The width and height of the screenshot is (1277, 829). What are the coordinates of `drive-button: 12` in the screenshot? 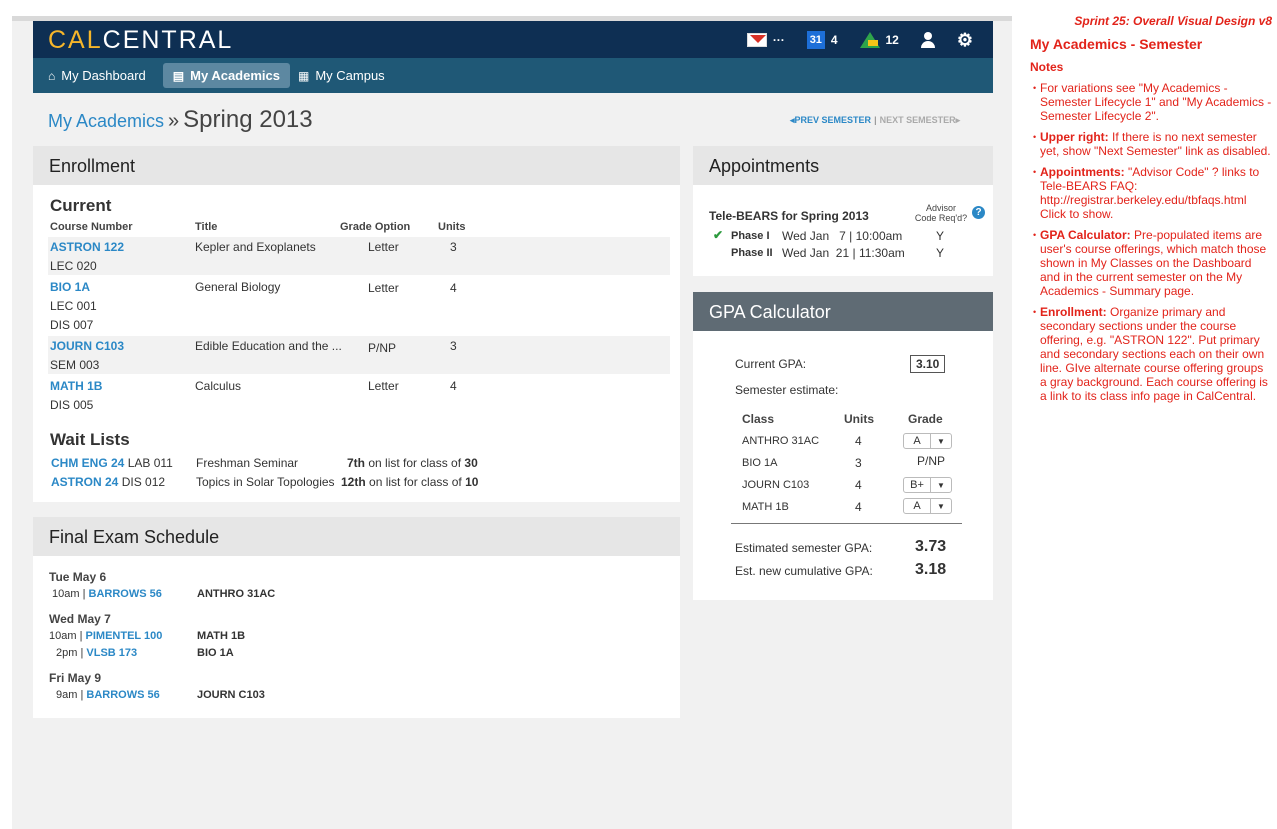 It's located at (879, 39).